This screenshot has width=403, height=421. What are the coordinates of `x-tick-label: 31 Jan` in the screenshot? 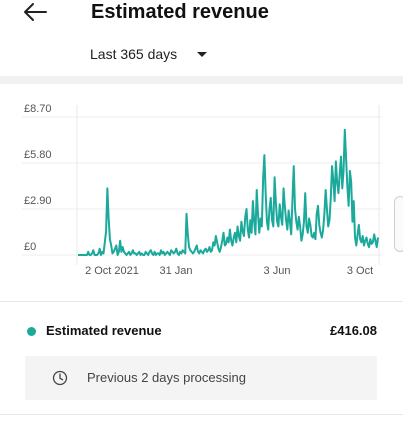 It's located at (175, 271).